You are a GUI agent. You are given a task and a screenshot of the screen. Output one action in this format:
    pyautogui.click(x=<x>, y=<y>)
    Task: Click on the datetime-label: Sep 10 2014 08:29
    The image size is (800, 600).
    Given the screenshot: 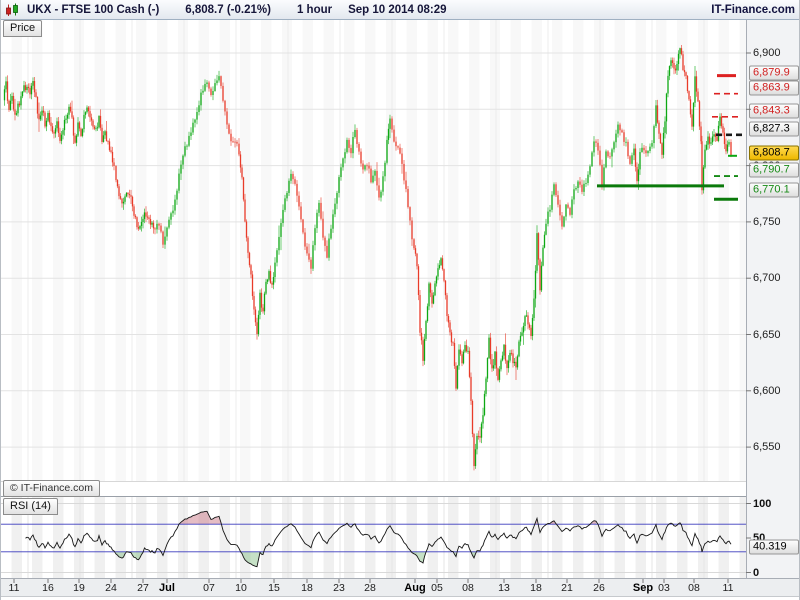 What is the action you would take?
    pyautogui.click(x=397, y=9)
    